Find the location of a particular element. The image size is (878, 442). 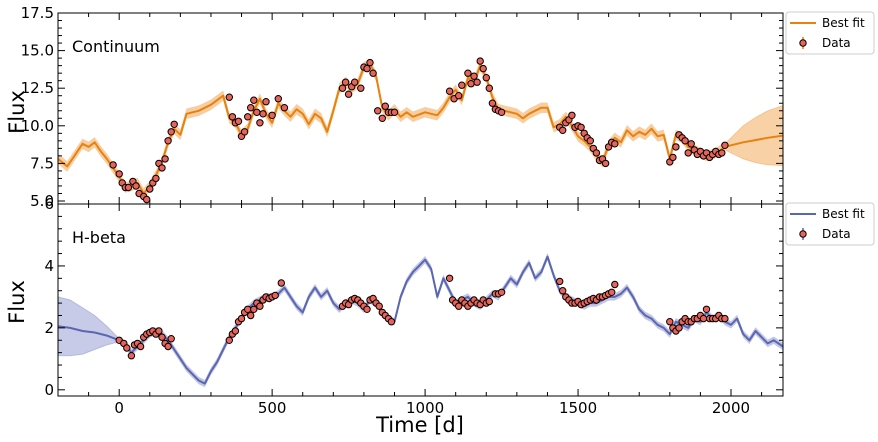

x-tick-label: 500 is located at coordinates (272, 408).